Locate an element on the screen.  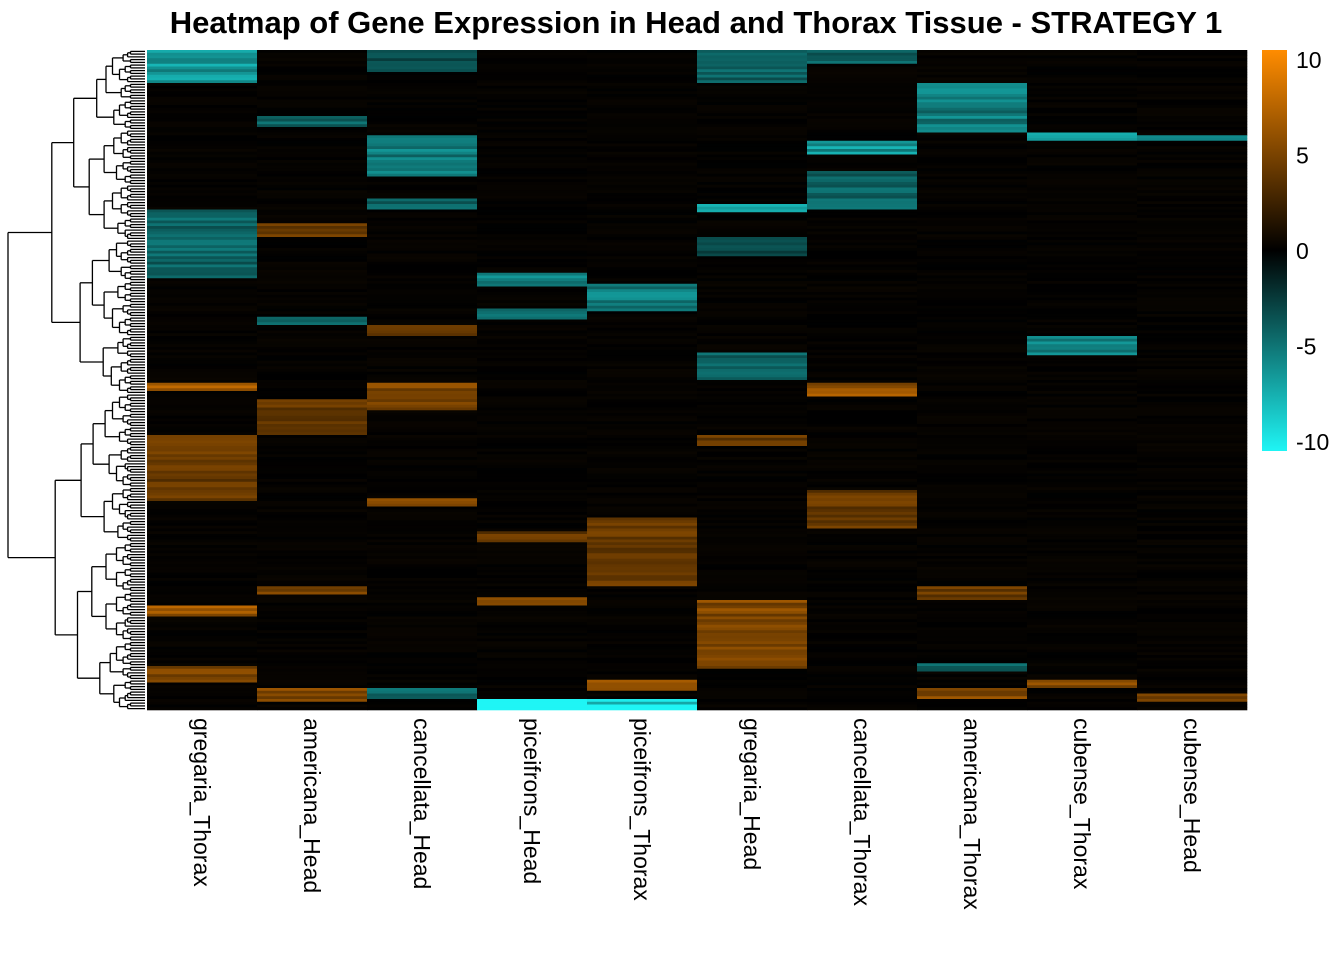
column-label: americana_Head is located at coordinates (312, 805).